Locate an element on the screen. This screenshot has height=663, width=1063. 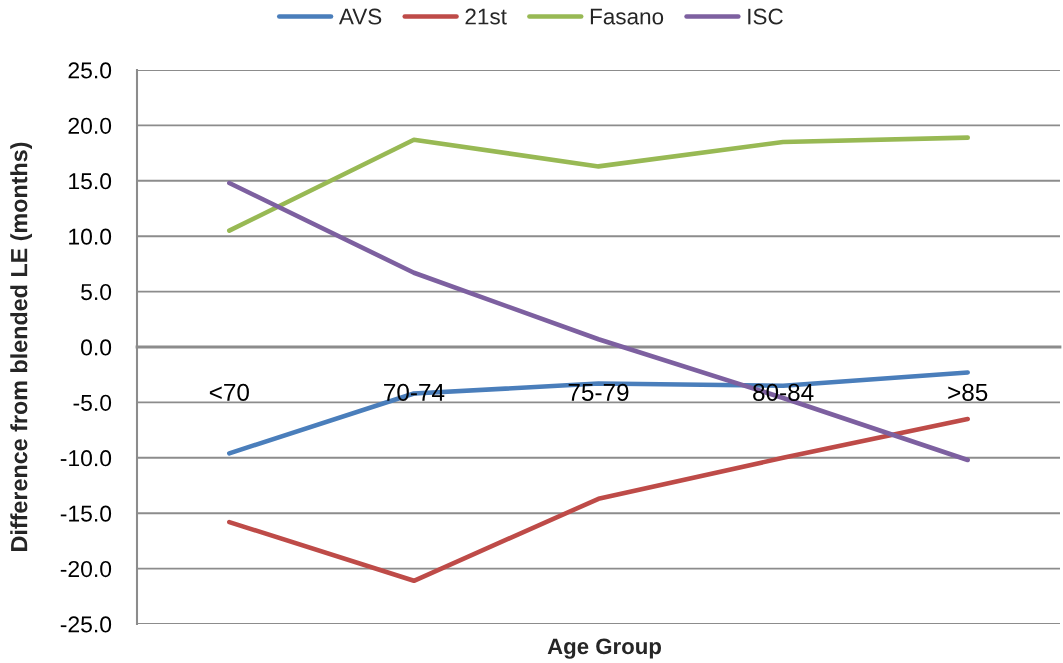
line-series is located at coordinates (598, 184).